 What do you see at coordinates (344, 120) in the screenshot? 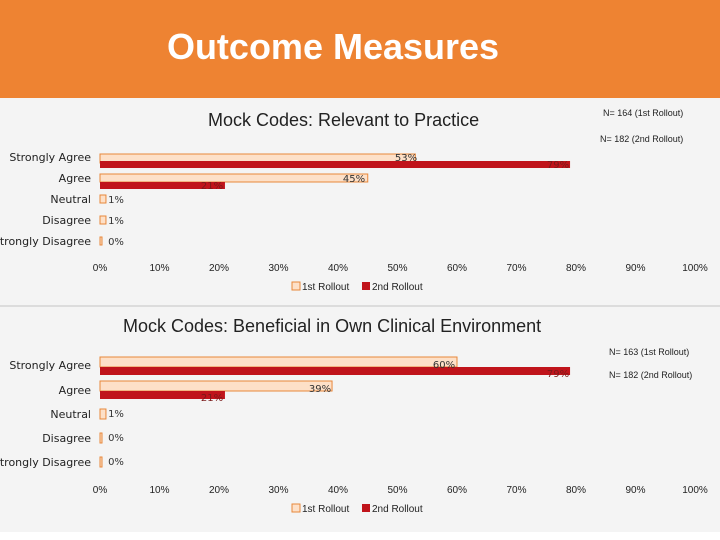
I see `chart-title-relevant: Mock Codes: Relevant to Practice` at bounding box center [344, 120].